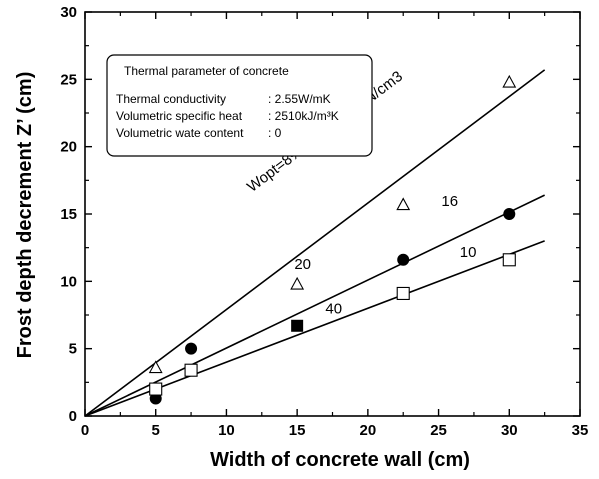  Describe the element at coordinates (226, 430) in the screenshot. I see `x-tick-label: 10` at that location.